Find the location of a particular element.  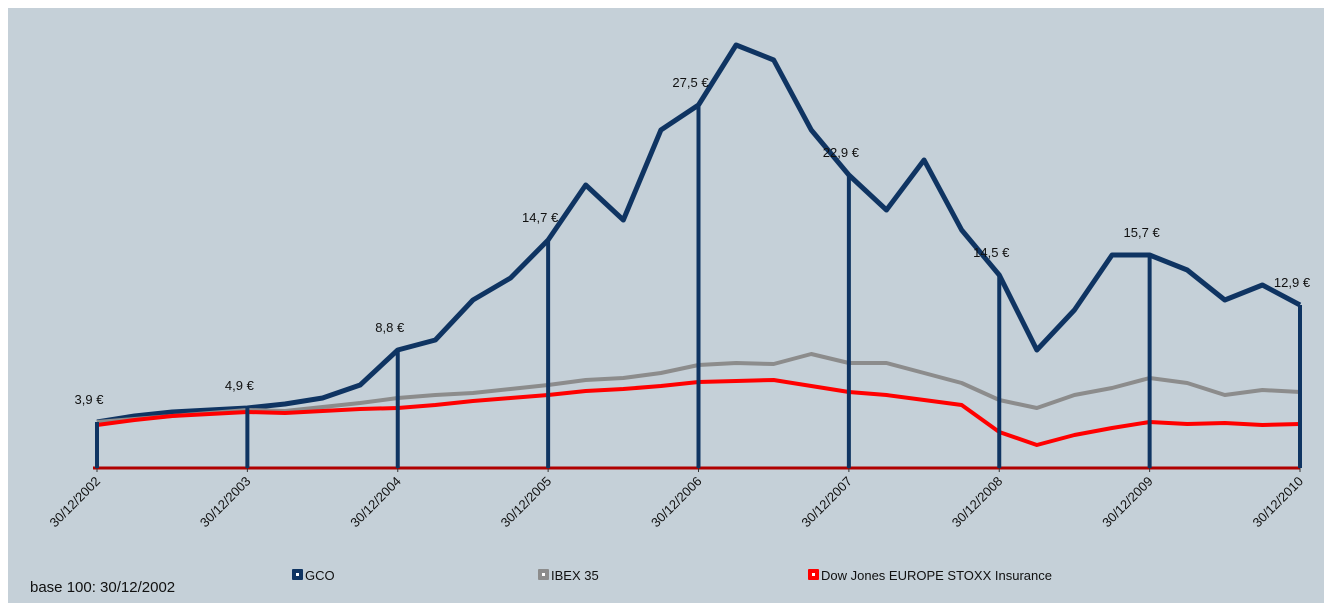

legend-label: Dow Jones EUROPE STOXX Insurance is located at coordinates (936, 575).